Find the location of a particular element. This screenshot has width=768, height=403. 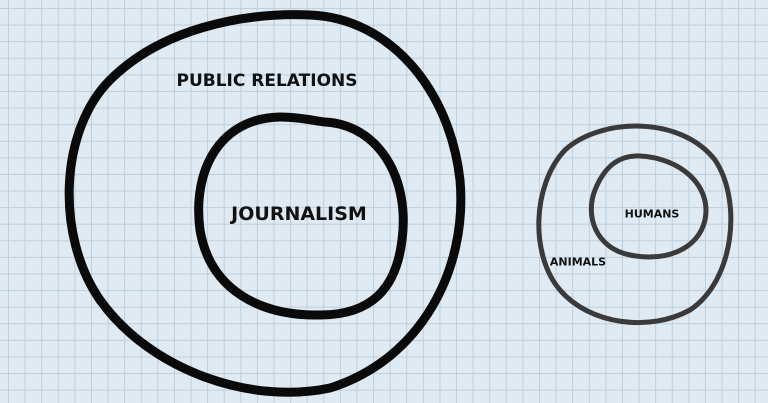

label-public-relations: PUBLIC RELATIONS is located at coordinates (267, 81).